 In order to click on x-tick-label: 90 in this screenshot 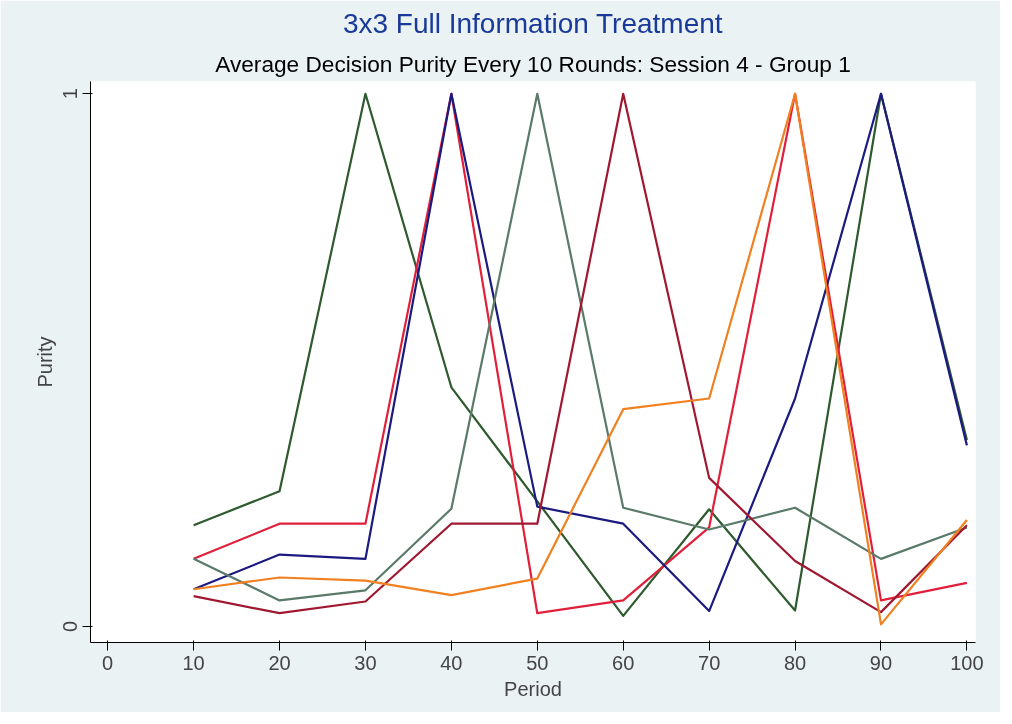, I will do `click(881, 662)`.